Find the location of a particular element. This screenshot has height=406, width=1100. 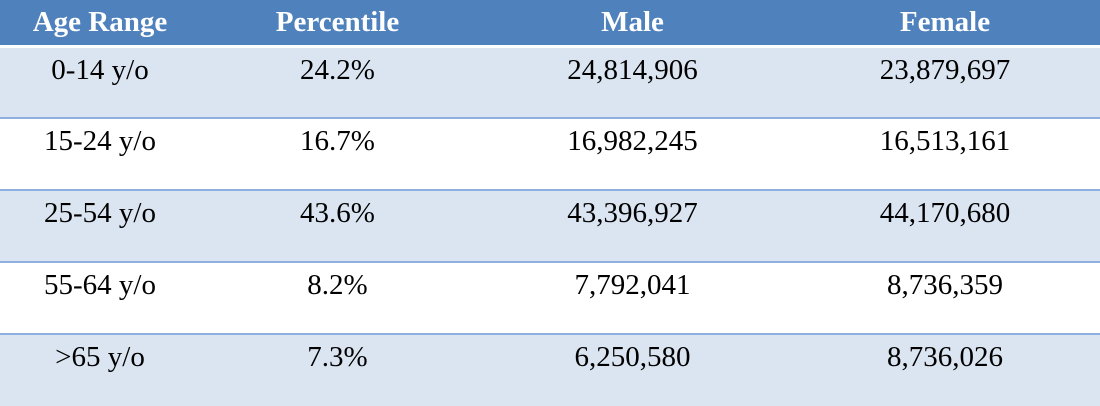

cell-male: 24,814,906 is located at coordinates (632, 82).